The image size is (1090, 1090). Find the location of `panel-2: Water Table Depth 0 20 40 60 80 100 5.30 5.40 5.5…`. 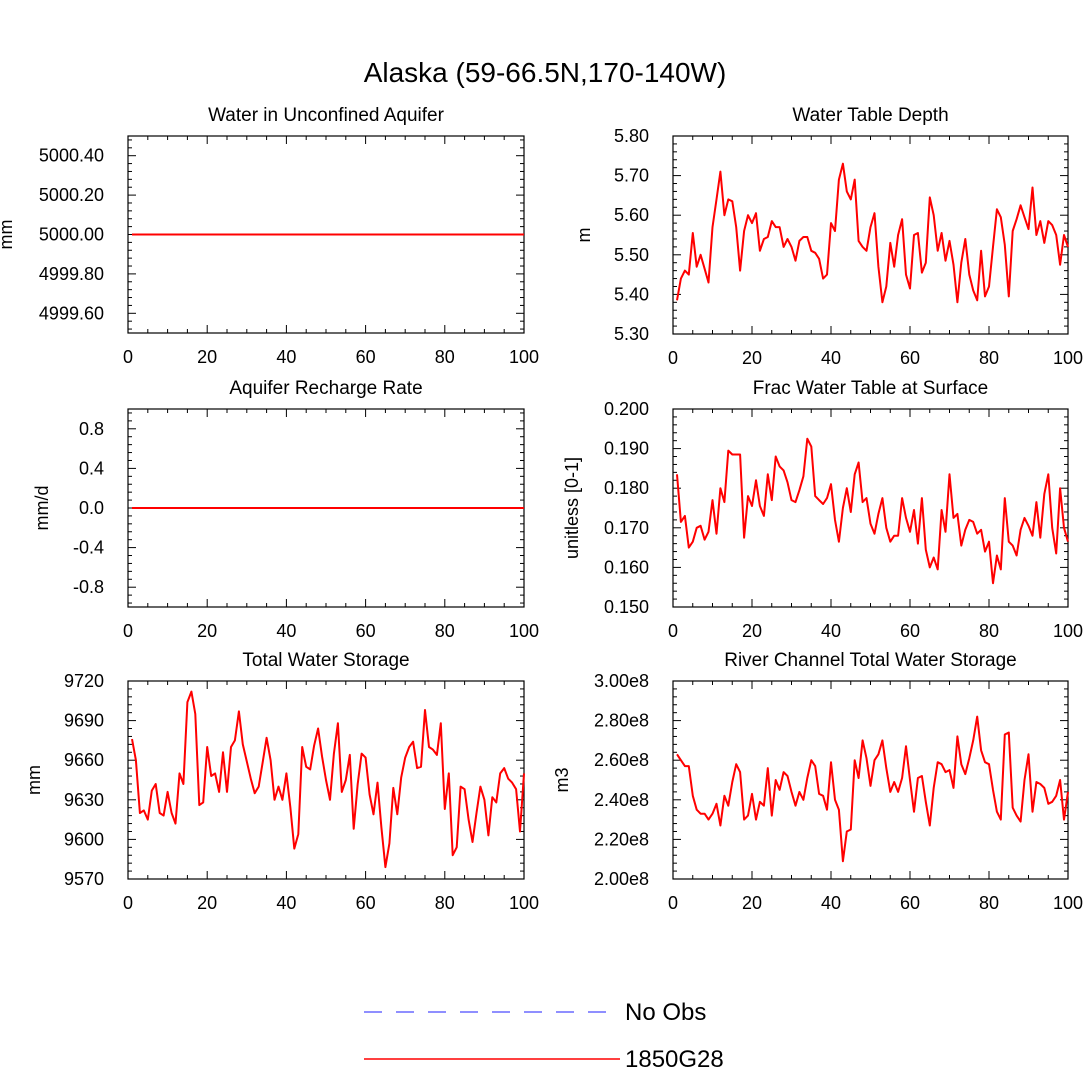

panel-2: Water Table Depth 0 20 40 60 80 100 5.30 5.40 5.5… is located at coordinates (828, 236).